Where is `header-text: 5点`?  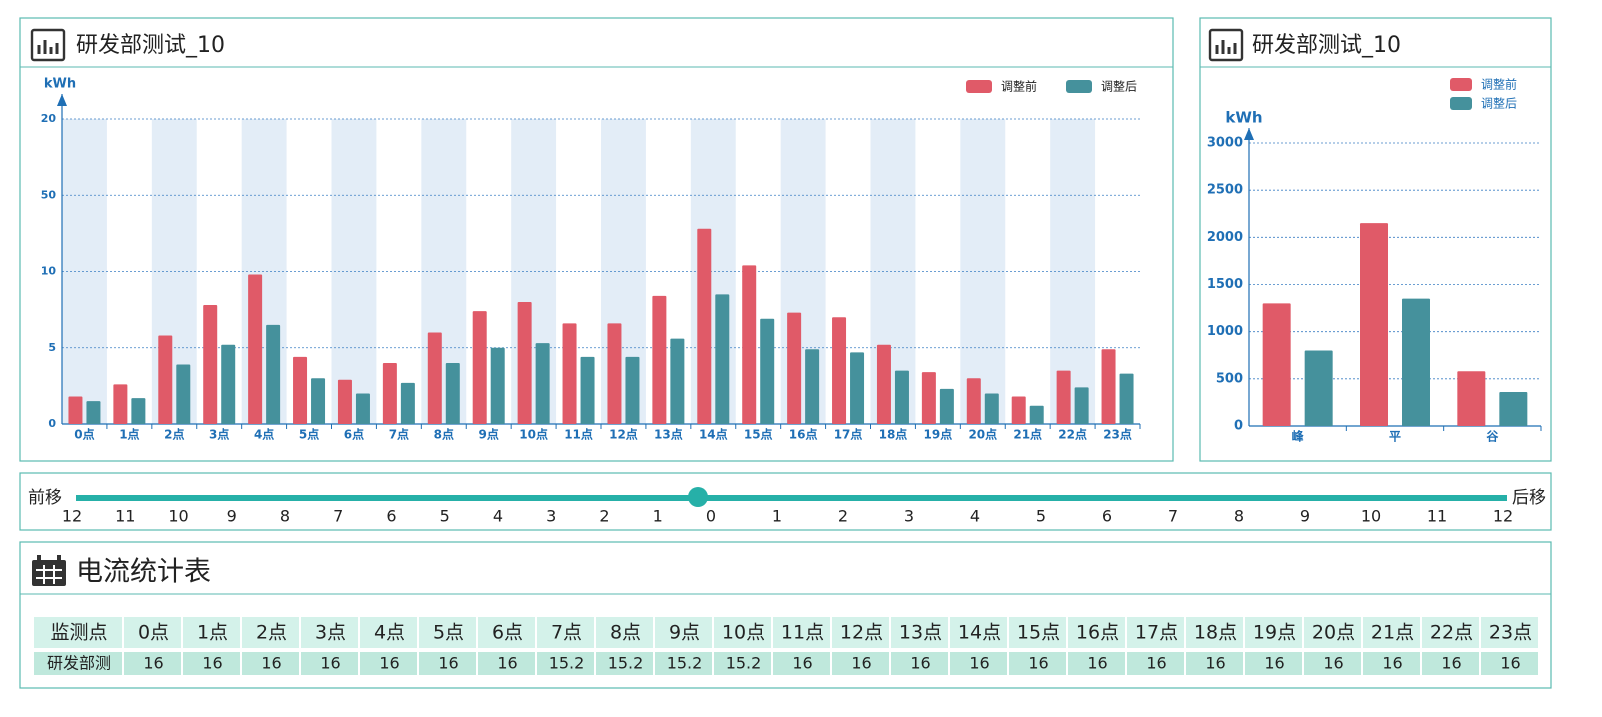
header-text: 5点 is located at coordinates (448, 633).